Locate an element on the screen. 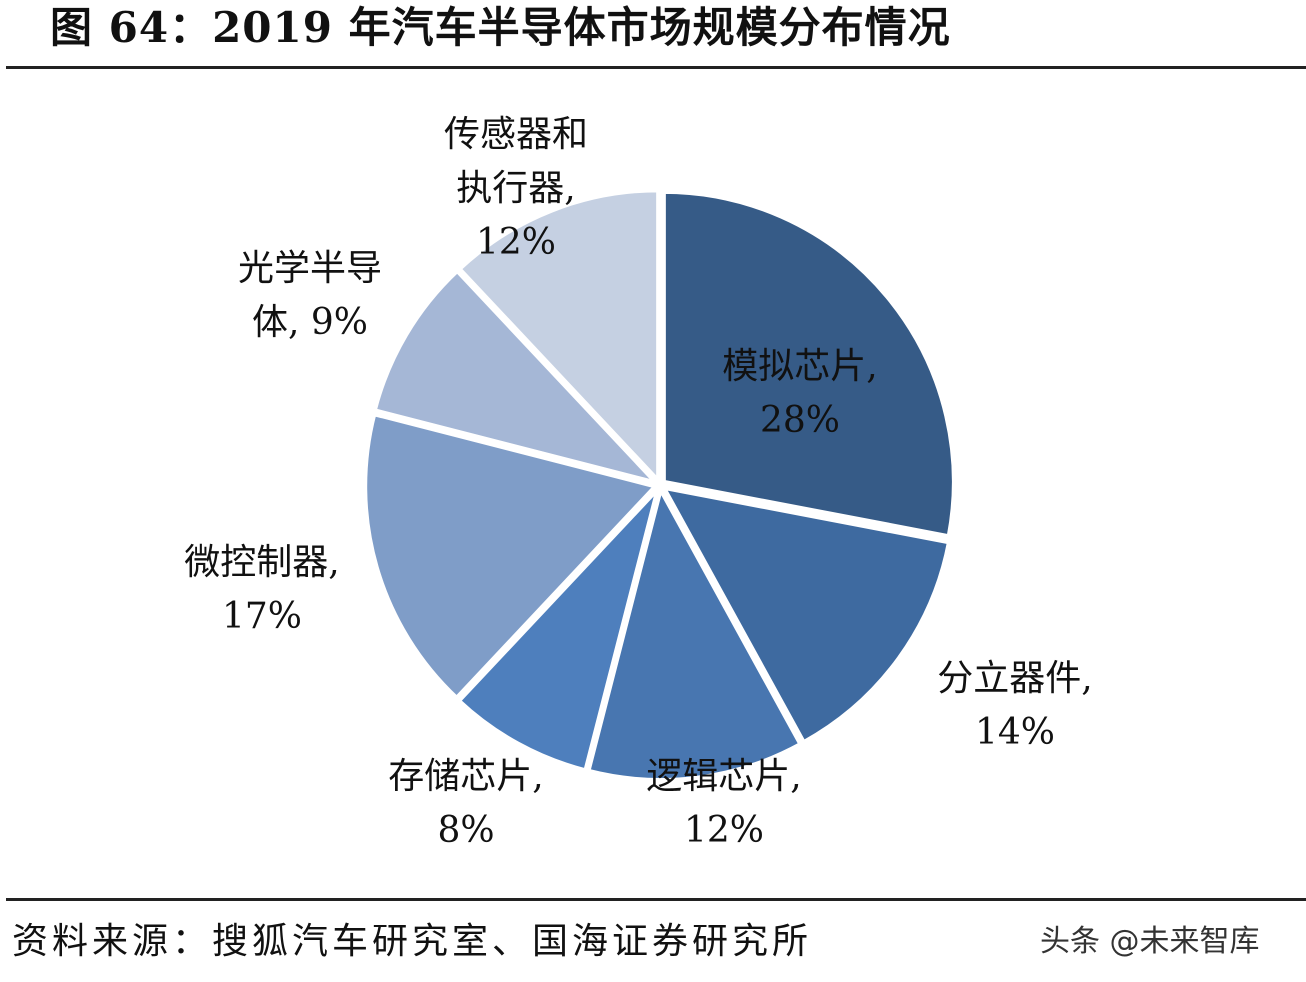  title-divider is located at coordinates (656, 67).